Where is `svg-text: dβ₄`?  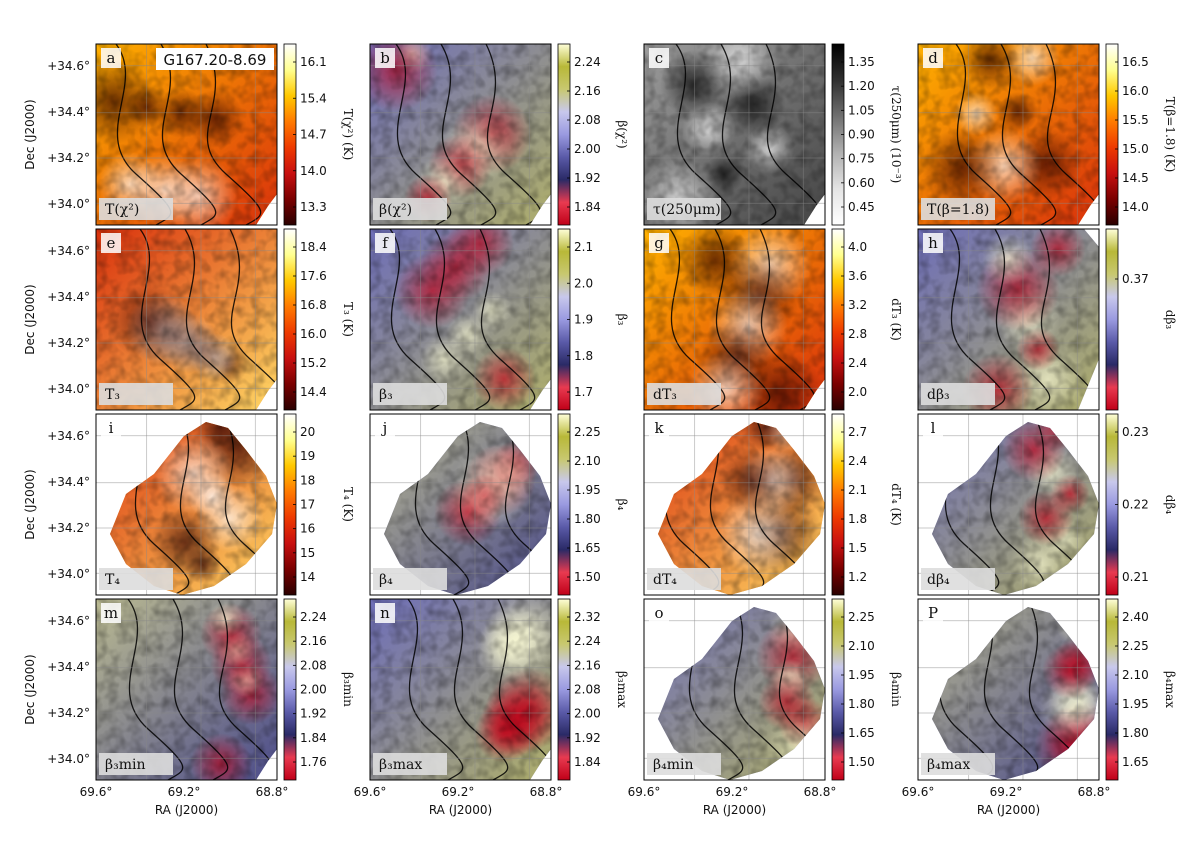 svg-text: dβ₄ is located at coordinates (938, 580).